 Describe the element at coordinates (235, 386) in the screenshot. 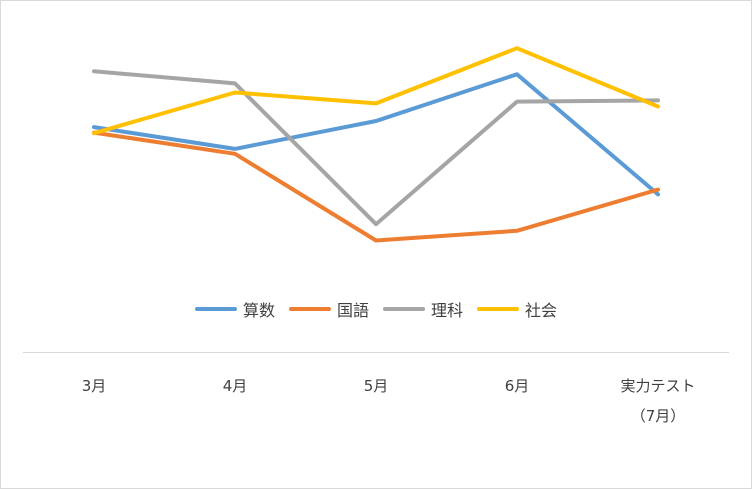

I see `x-tick-label: 4月` at that location.